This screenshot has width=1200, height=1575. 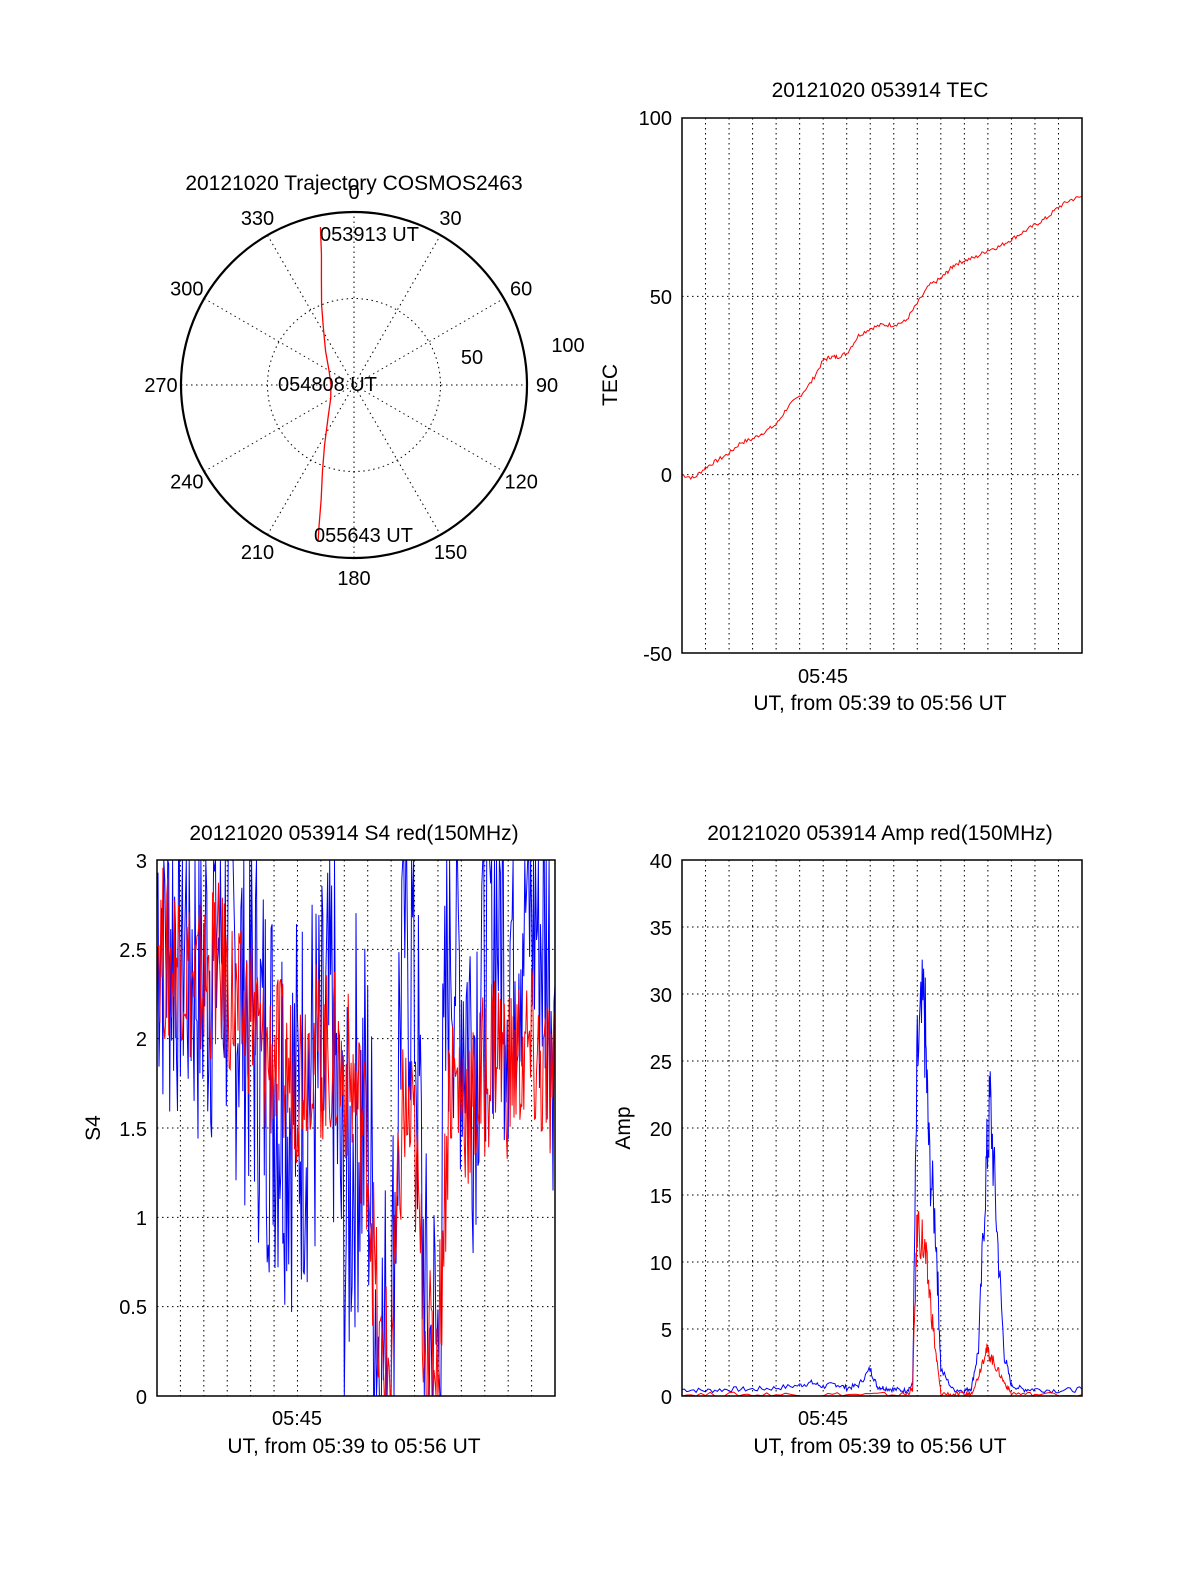 What do you see at coordinates (661, 1063) in the screenshot?
I see `amp-y-tick: 25` at bounding box center [661, 1063].